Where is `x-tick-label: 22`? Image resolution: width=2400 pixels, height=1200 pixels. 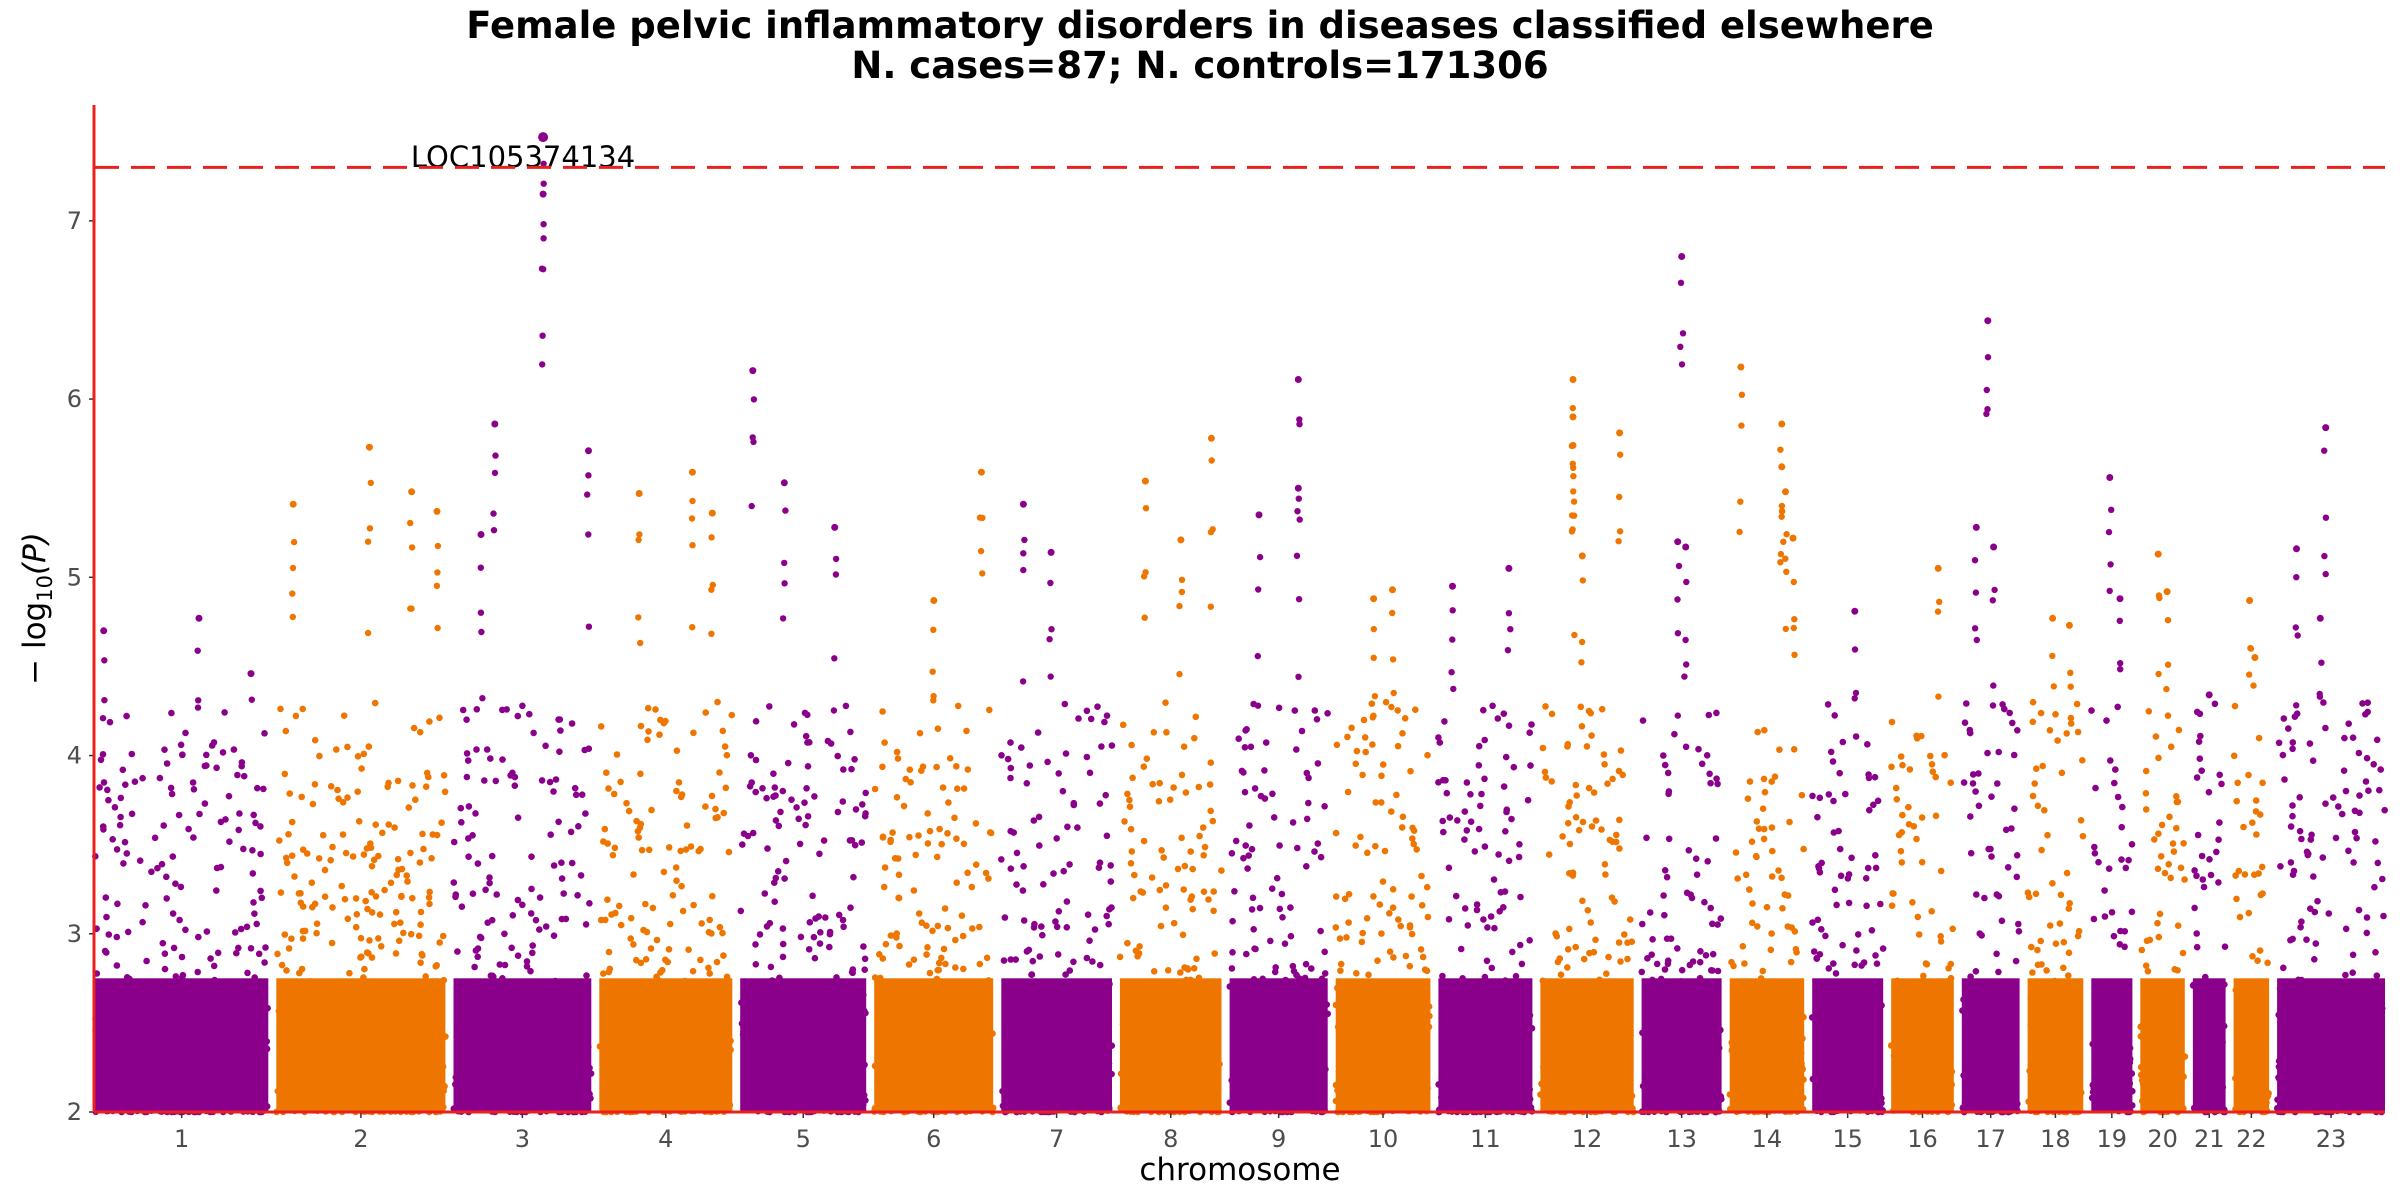 x-tick-label: 22 is located at coordinates (2251, 1139).